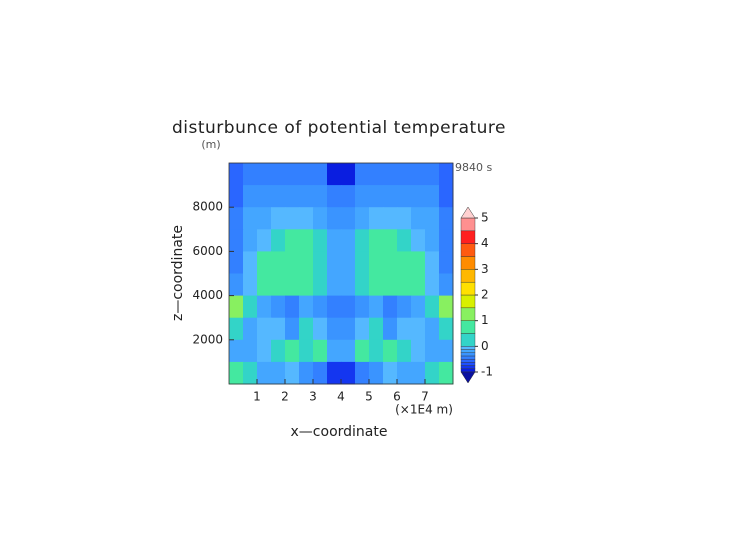  What do you see at coordinates (210, 144) in the screenshot?
I see `y-unit-label: (m)` at bounding box center [210, 144].